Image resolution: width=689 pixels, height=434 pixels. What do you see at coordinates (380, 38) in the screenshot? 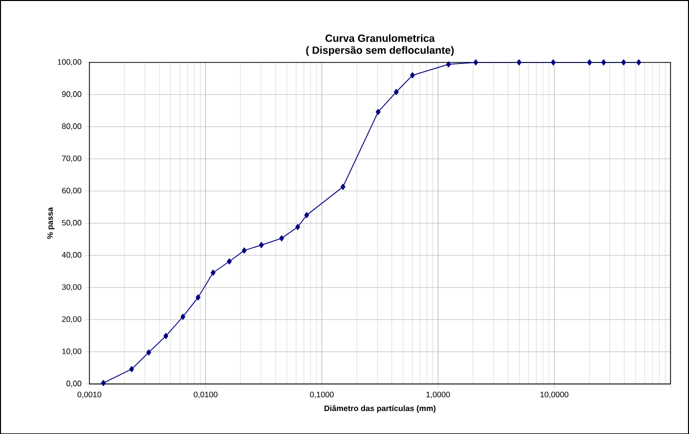
I see `chart-title: Curva Granulometrica` at bounding box center [380, 38].